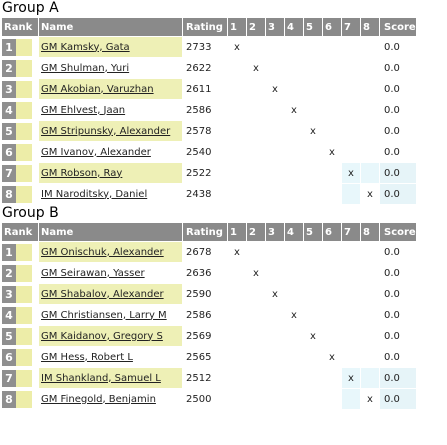  What do you see at coordinates (205, 27) in the screenshot?
I see `header-rating: Rating` at bounding box center [205, 27].